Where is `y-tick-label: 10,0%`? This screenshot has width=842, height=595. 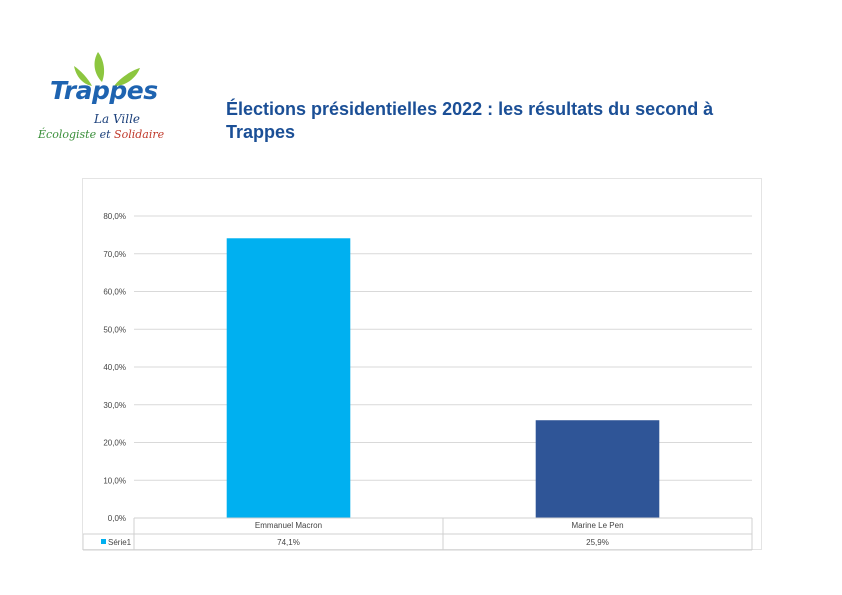 y-tick-label: 10,0% is located at coordinates (114, 480).